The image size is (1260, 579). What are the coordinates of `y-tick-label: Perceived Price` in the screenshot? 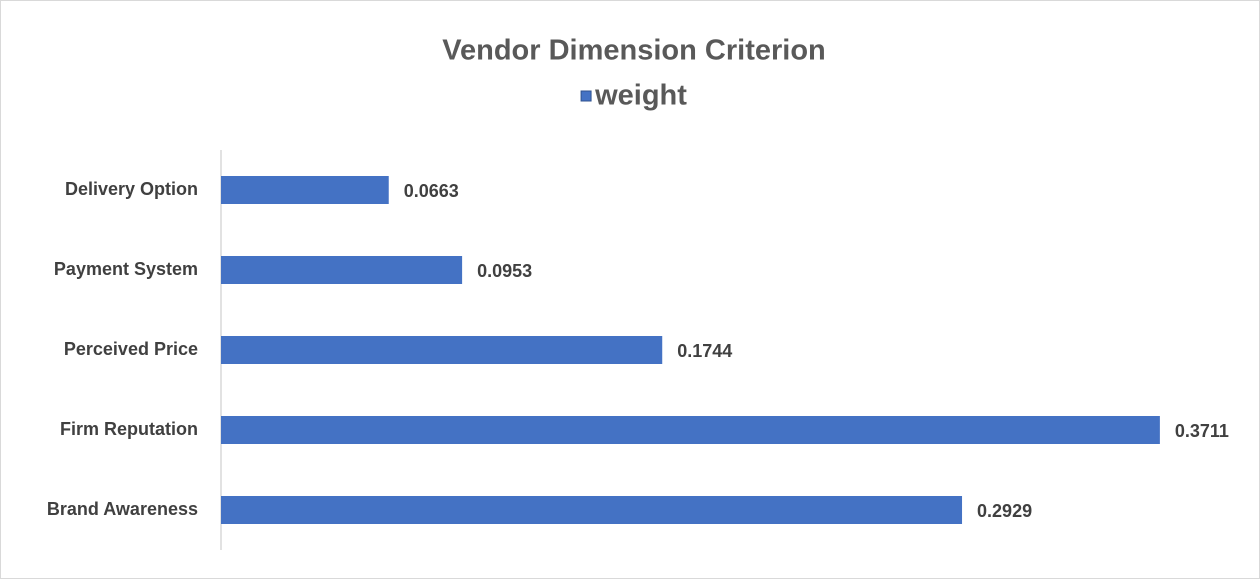 It's located at (131, 349).